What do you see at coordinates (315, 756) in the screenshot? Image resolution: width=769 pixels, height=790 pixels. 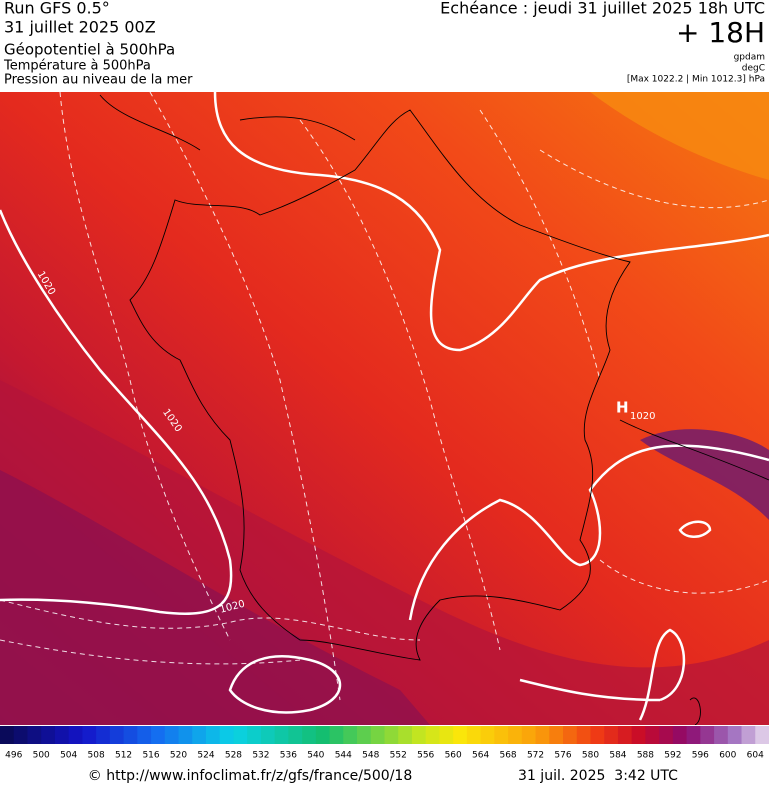 I see `colorbar-label: 540` at bounding box center [315, 756].